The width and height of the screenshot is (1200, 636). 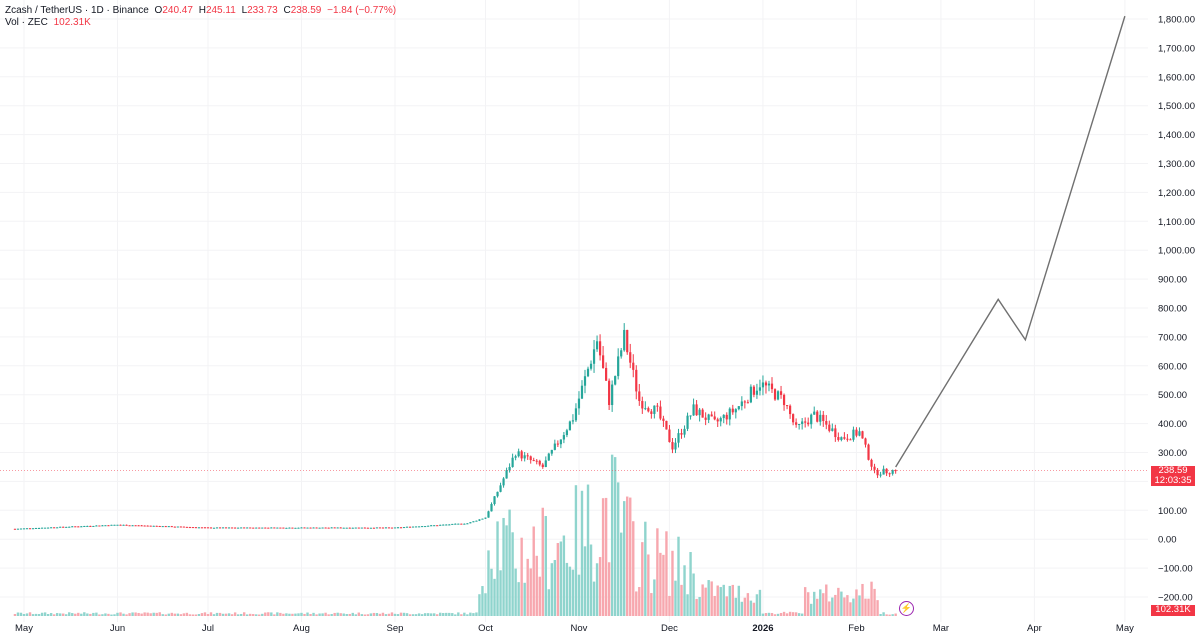 What do you see at coordinates (117, 628) in the screenshot?
I see `x-tick-label: Jun` at bounding box center [117, 628].